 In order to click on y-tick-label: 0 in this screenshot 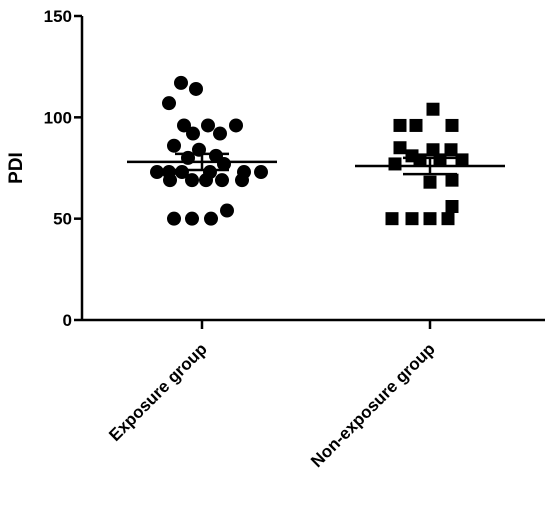, I will do `click(67, 320)`.